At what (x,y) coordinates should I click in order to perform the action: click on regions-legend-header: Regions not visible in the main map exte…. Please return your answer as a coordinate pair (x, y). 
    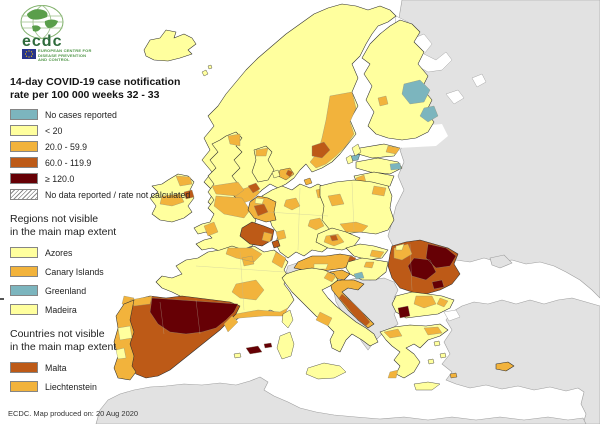
    Looking at the image, I should click on (63, 225).